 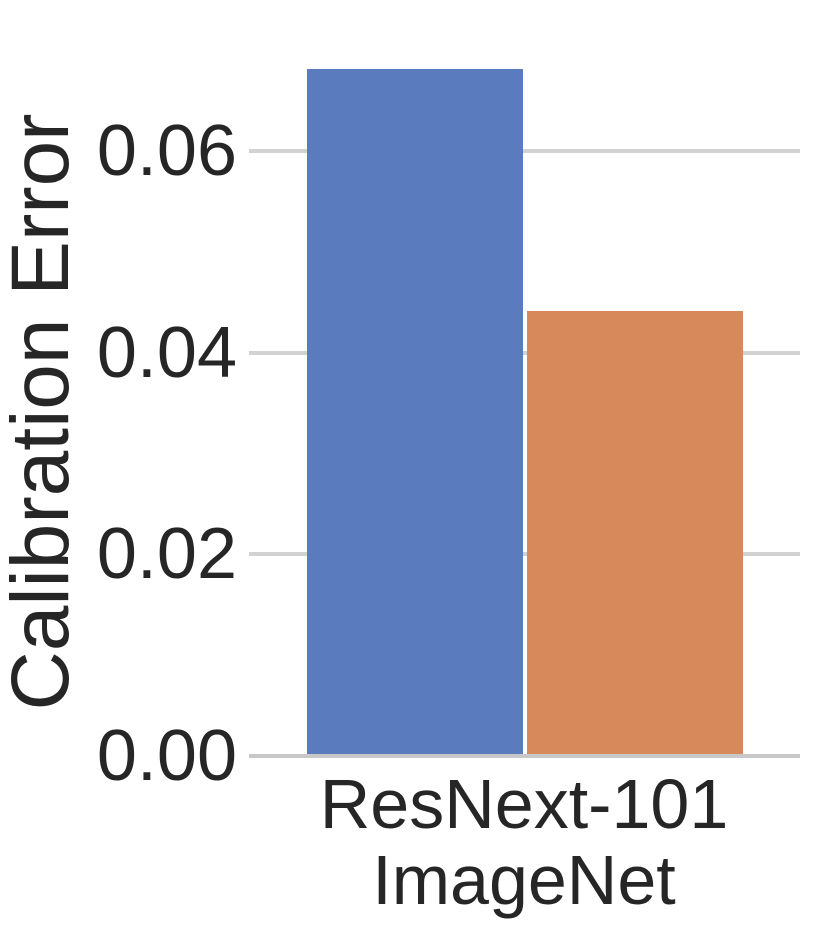 I want to click on x-axis-tick-label: ResNext-101 ImageNet, so click(x=524, y=842).